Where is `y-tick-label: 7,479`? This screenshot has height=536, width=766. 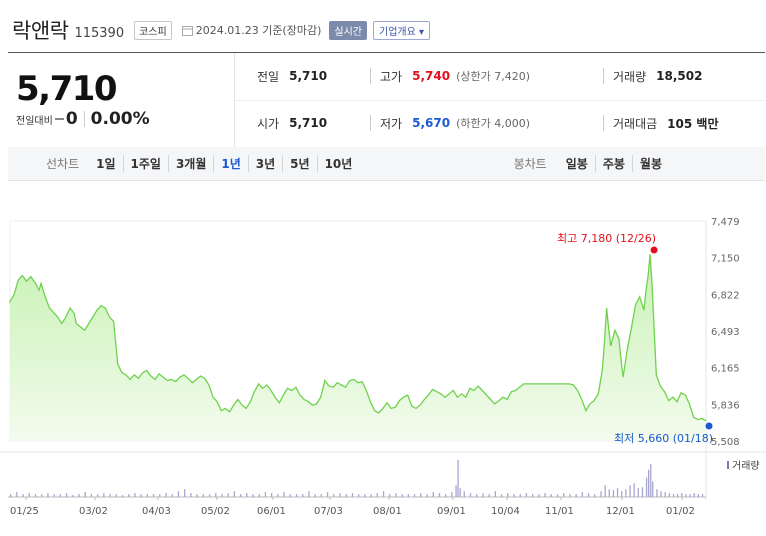 y-tick-label: 7,479 is located at coordinates (725, 222).